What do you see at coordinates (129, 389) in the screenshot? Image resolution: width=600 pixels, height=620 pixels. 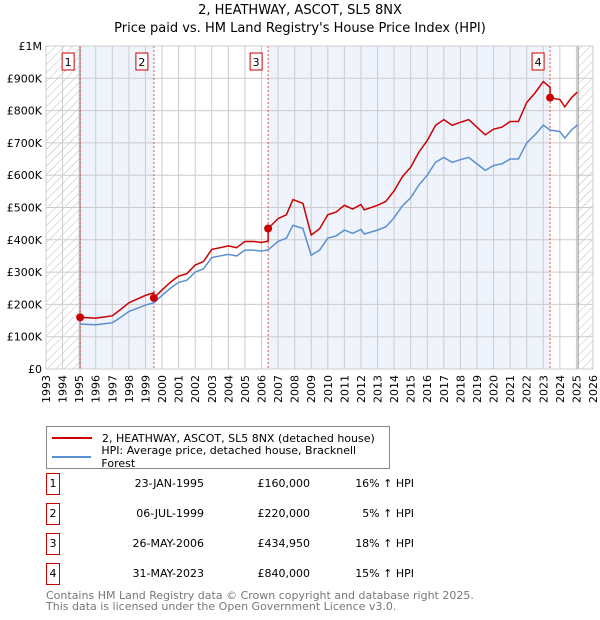 I see `x-tick-label: 1998` at bounding box center [129, 389].